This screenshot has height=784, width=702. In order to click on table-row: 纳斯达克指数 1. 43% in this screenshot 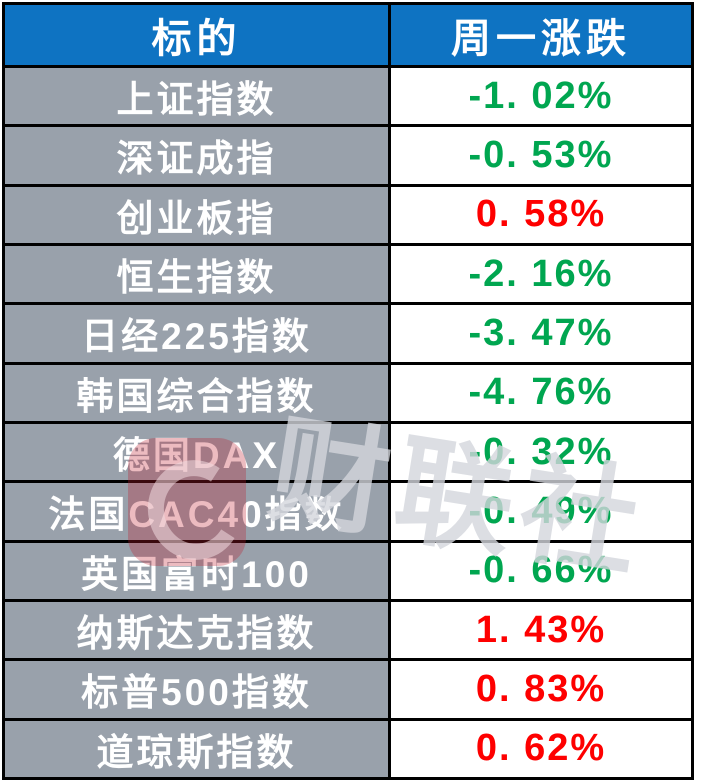, I will do `click(348, 630)`.